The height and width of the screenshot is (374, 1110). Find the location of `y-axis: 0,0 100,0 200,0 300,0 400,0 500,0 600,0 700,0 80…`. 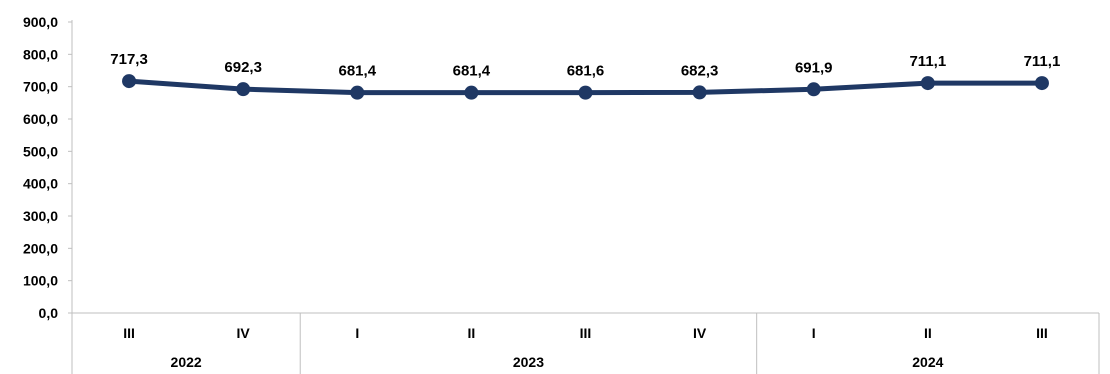

y-axis: 0,0 100,0 200,0 300,0 400,0 500,0 600,0 700,0 80… is located at coordinates (48, 167).